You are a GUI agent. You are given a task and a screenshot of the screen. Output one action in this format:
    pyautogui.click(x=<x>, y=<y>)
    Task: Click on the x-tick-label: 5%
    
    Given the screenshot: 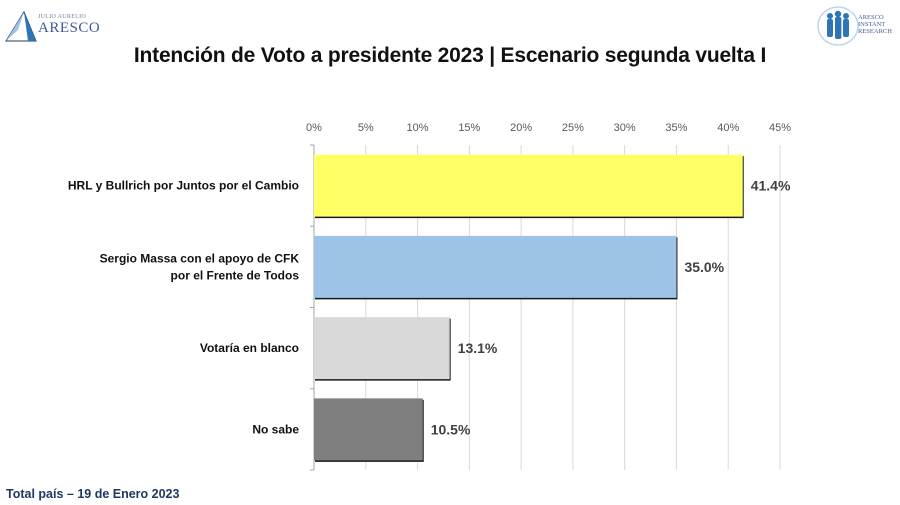 What is the action you would take?
    pyautogui.click(x=366, y=128)
    